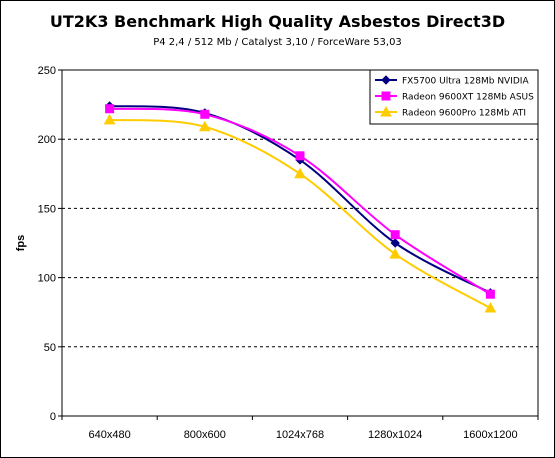  I want to click on legend-label: FX5700 Ultra 128Mb NVIDIA, so click(465, 82).